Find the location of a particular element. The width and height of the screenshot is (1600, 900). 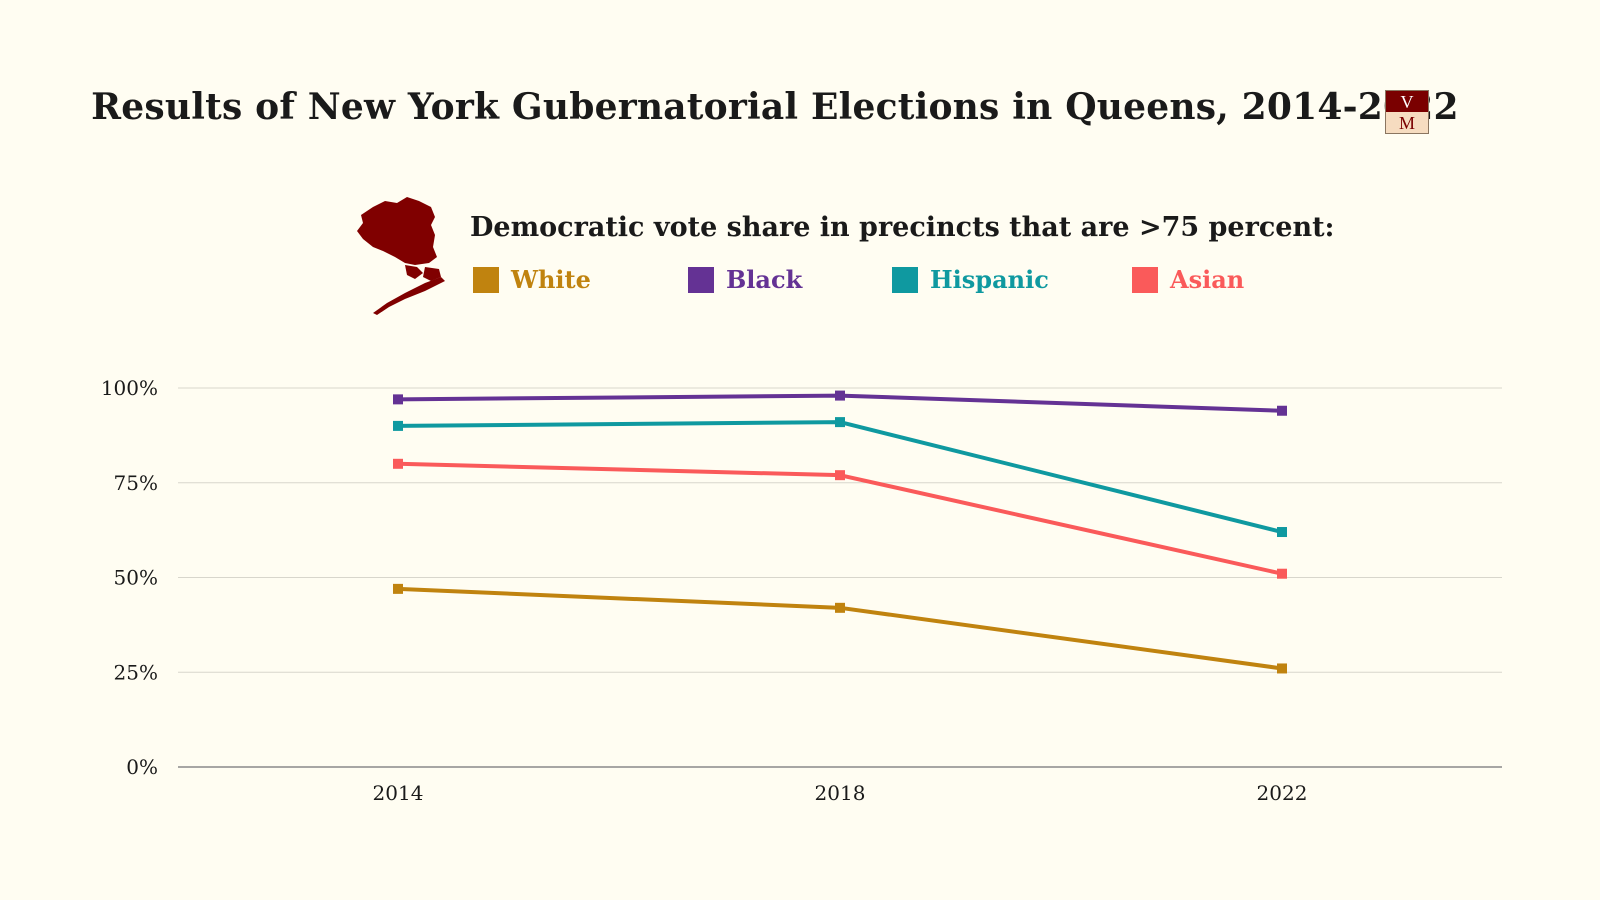

x-tick-label: 2022 is located at coordinates (1282, 793).